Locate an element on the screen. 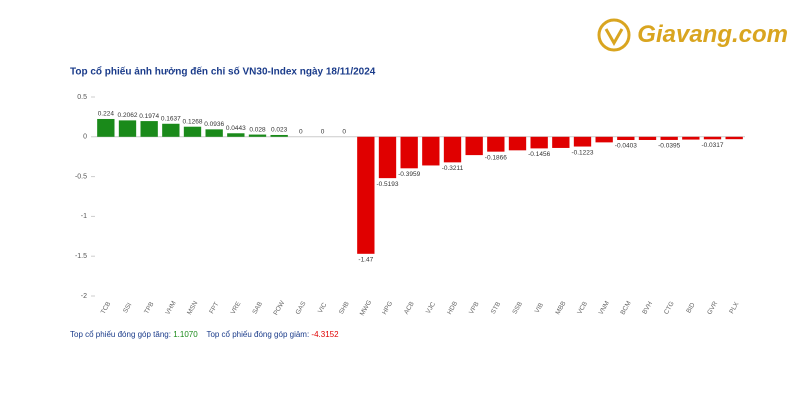 The width and height of the screenshot is (800, 400). x-tick-label: VCB is located at coordinates (582, 308).